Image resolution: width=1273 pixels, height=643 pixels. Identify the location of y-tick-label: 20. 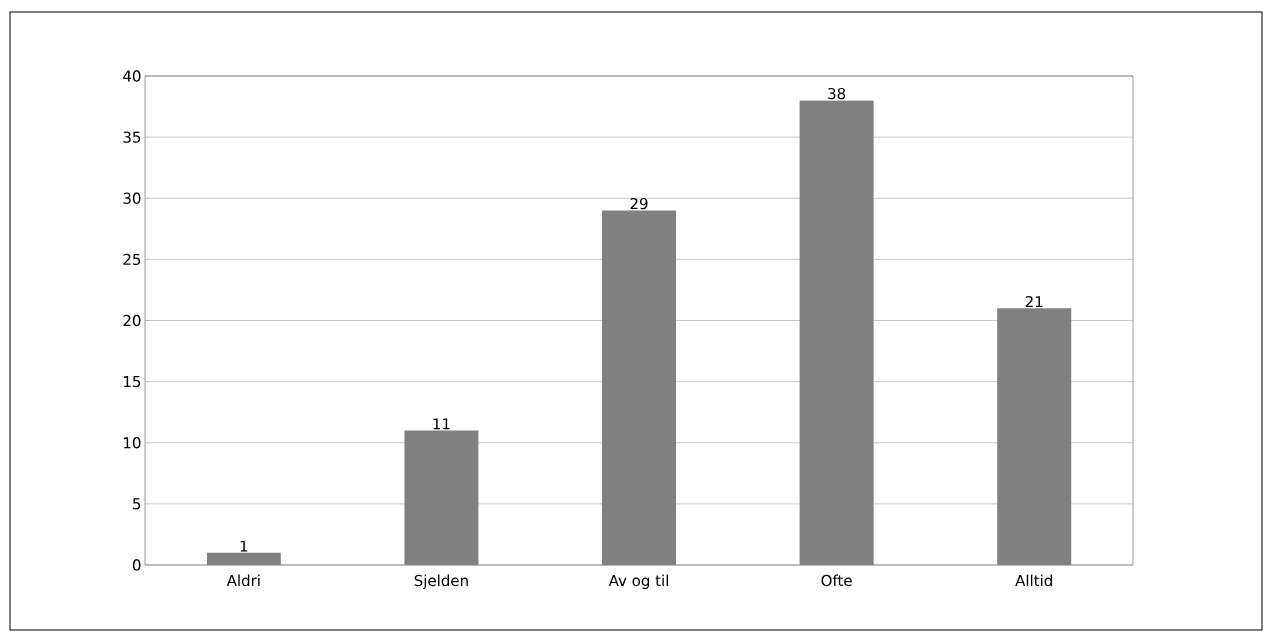
(132, 320).